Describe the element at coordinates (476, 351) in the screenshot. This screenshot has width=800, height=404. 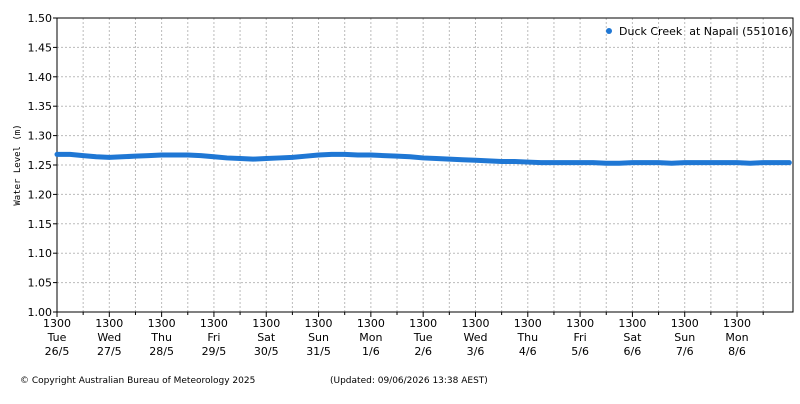
I see `x-tick-label: 3/6` at that location.